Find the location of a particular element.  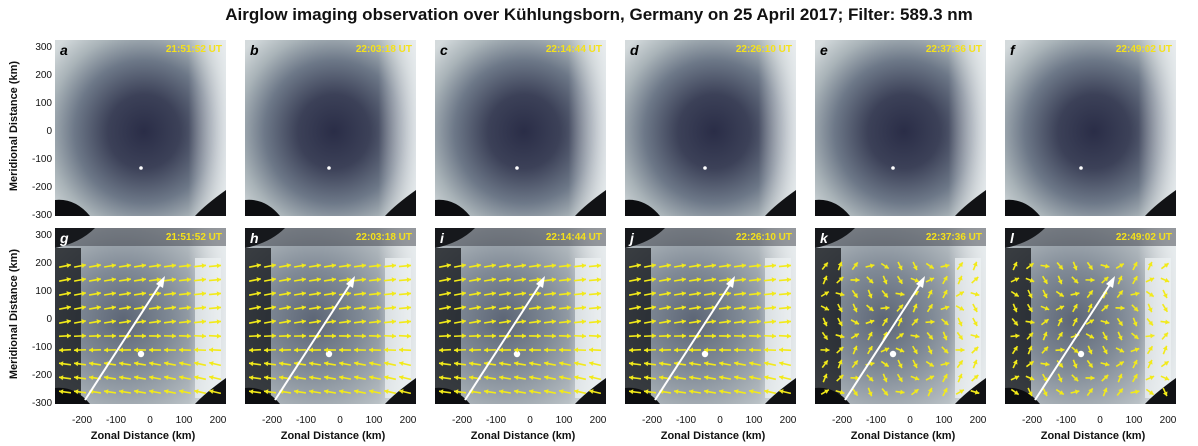

y-tick-label: -100 is located at coordinates (41, 347).